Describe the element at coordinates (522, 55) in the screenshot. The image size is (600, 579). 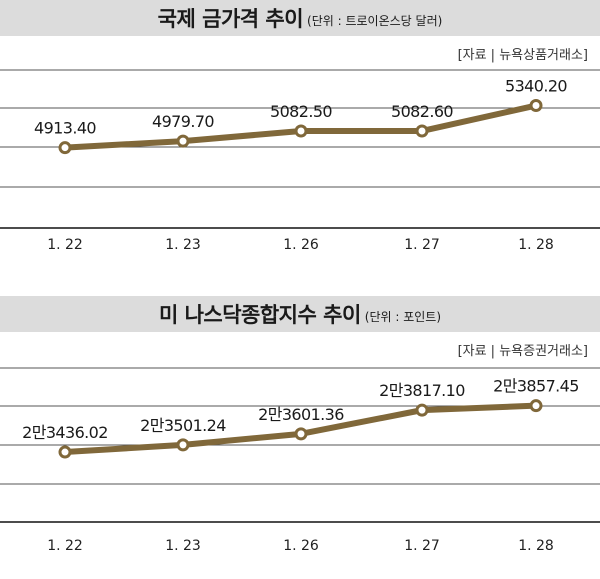
I see `gold-source-note: [자료 | 뉴욕상품거래소]` at that location.